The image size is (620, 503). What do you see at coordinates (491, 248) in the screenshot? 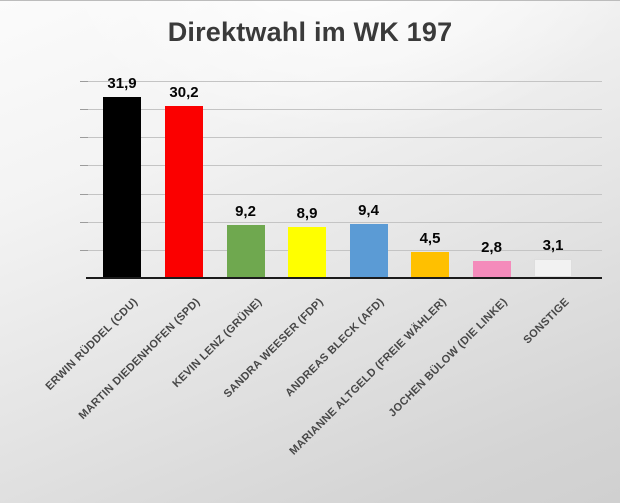
I see `bar-value-label-7: 2,8` at bounding box center [491, 248].